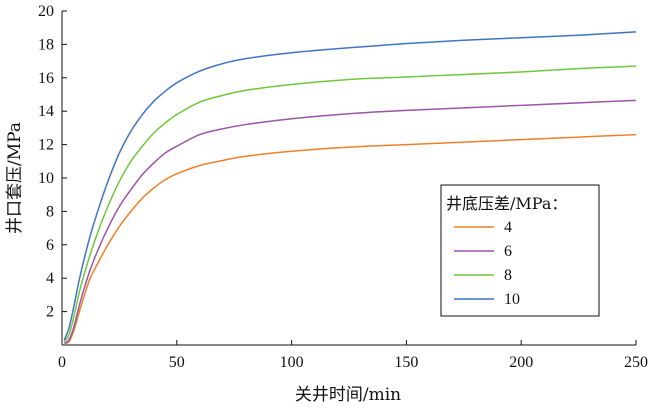 The width and height of the screenshot is (650, 409). Describe the element at coordinates (292, 362) in the screenshot. I see `x-tick-label: 100` at that location.